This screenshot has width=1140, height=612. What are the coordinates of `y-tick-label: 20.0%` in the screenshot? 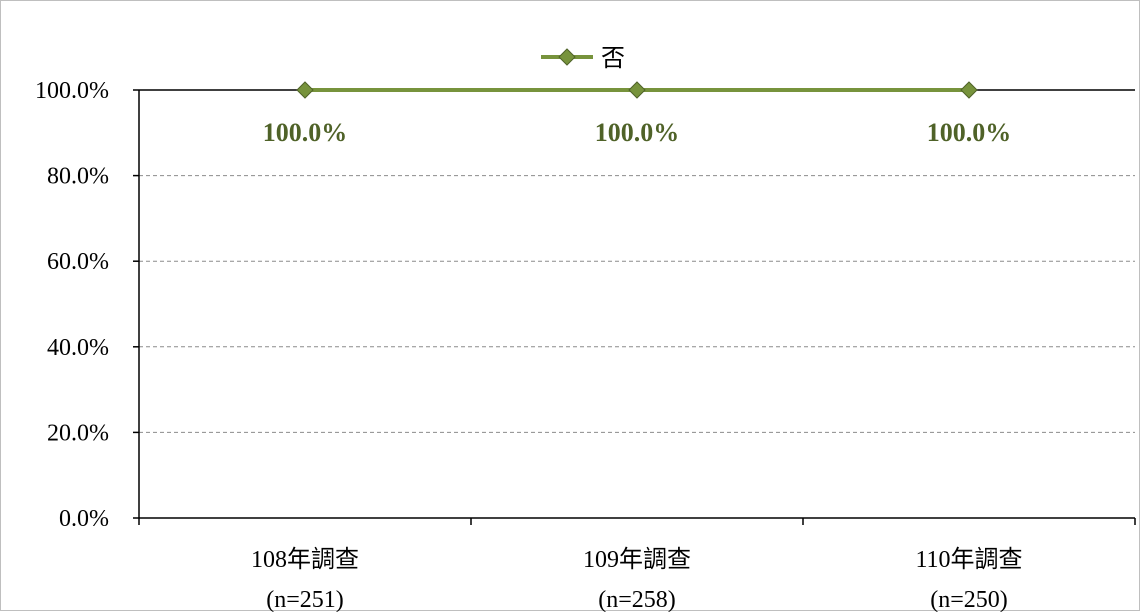 It's located at (78, 433).